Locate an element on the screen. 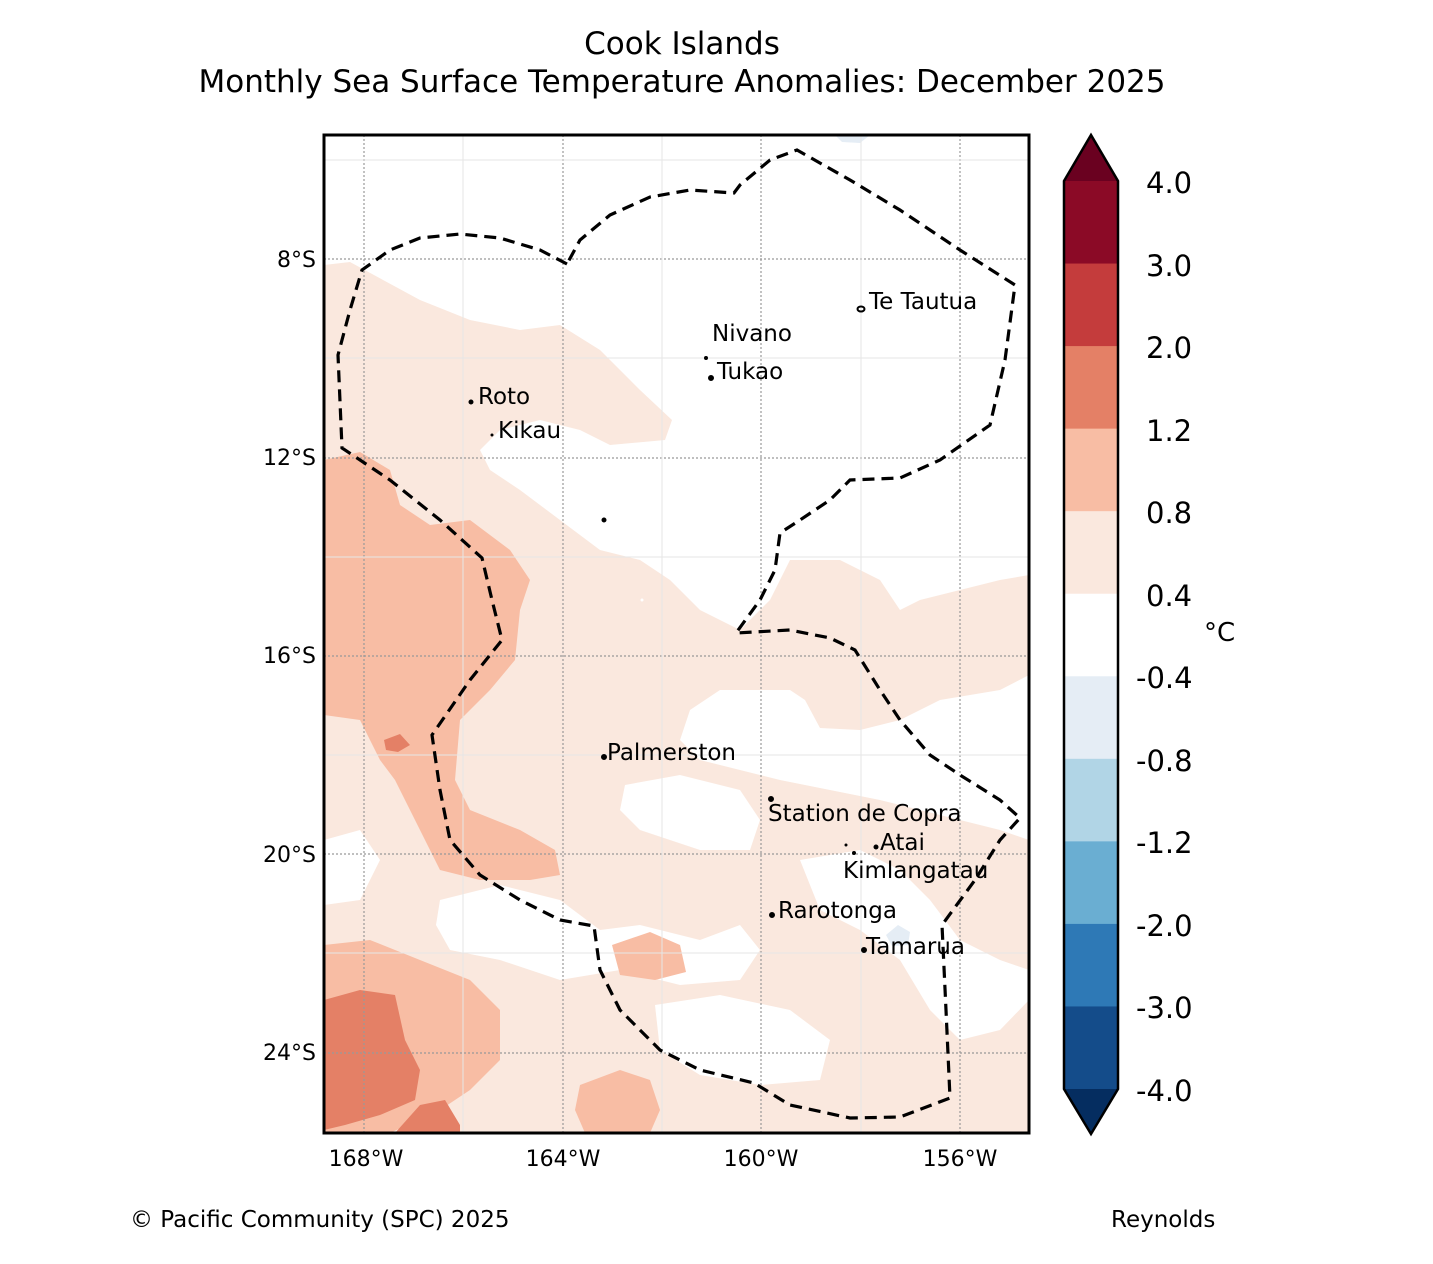 The width and height of the screenshot is (1433, 1264). colorbar-tick-label: 1.2 is located at coordinates (1169, 431).